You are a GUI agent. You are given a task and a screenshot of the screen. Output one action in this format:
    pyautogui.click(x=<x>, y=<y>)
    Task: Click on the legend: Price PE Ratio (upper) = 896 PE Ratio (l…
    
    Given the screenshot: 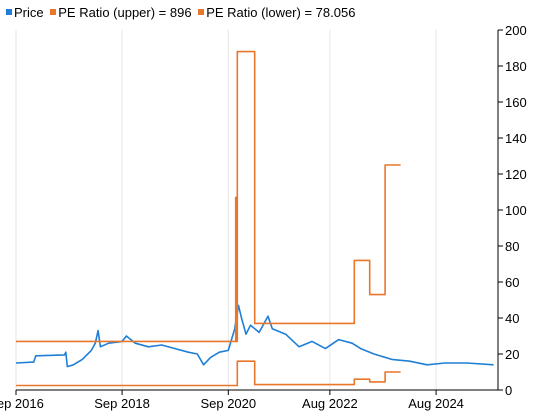 What is the action you would take?
    pyautogui.click(x=182, y=12)
    